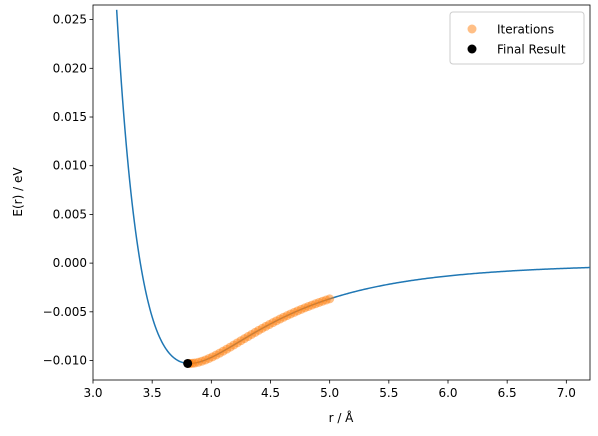  I want to click on y-tick-label: 0.015, so click(70, 117).